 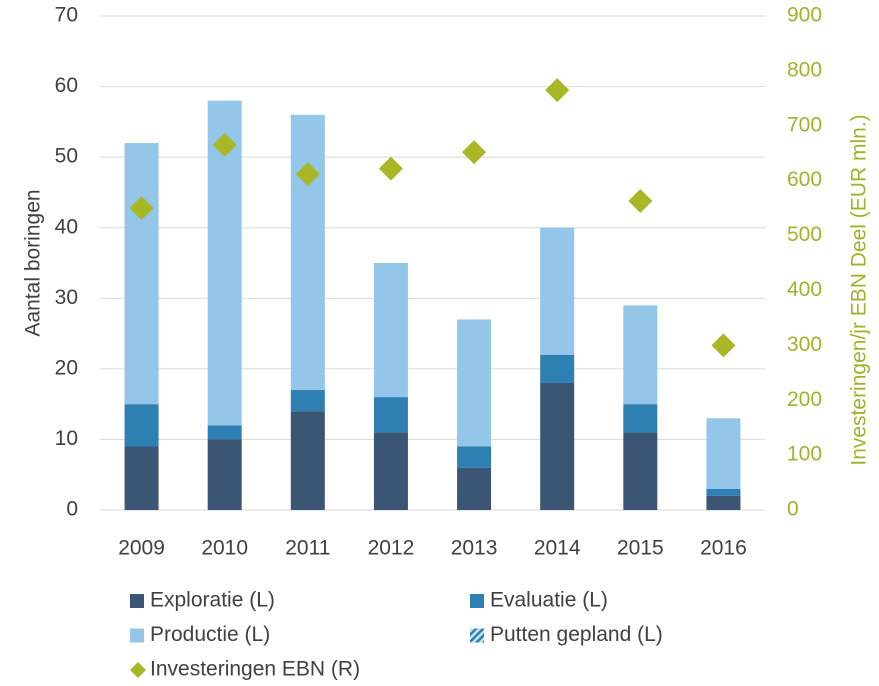 What do you see at coordinates (549, 600) in the screenshot?
I see `legend-label: Evaluatie (L)` at bounding box center [549, 600].